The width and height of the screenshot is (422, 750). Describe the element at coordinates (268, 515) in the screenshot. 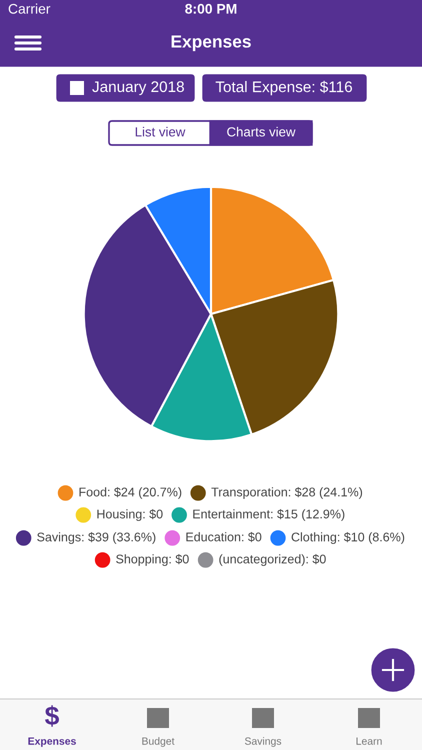

I see `legend-label: Entertainment: $15 (12.9%)` at that location.